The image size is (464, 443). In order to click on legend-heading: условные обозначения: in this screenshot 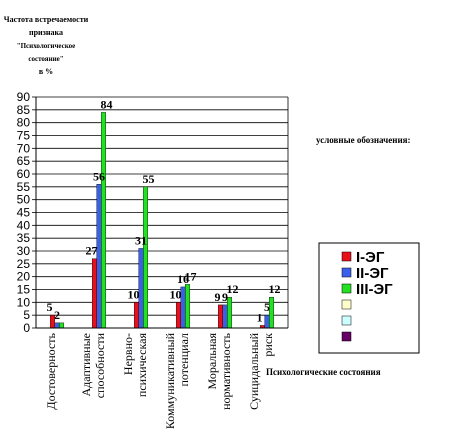, I will do `click(363, 140)`.